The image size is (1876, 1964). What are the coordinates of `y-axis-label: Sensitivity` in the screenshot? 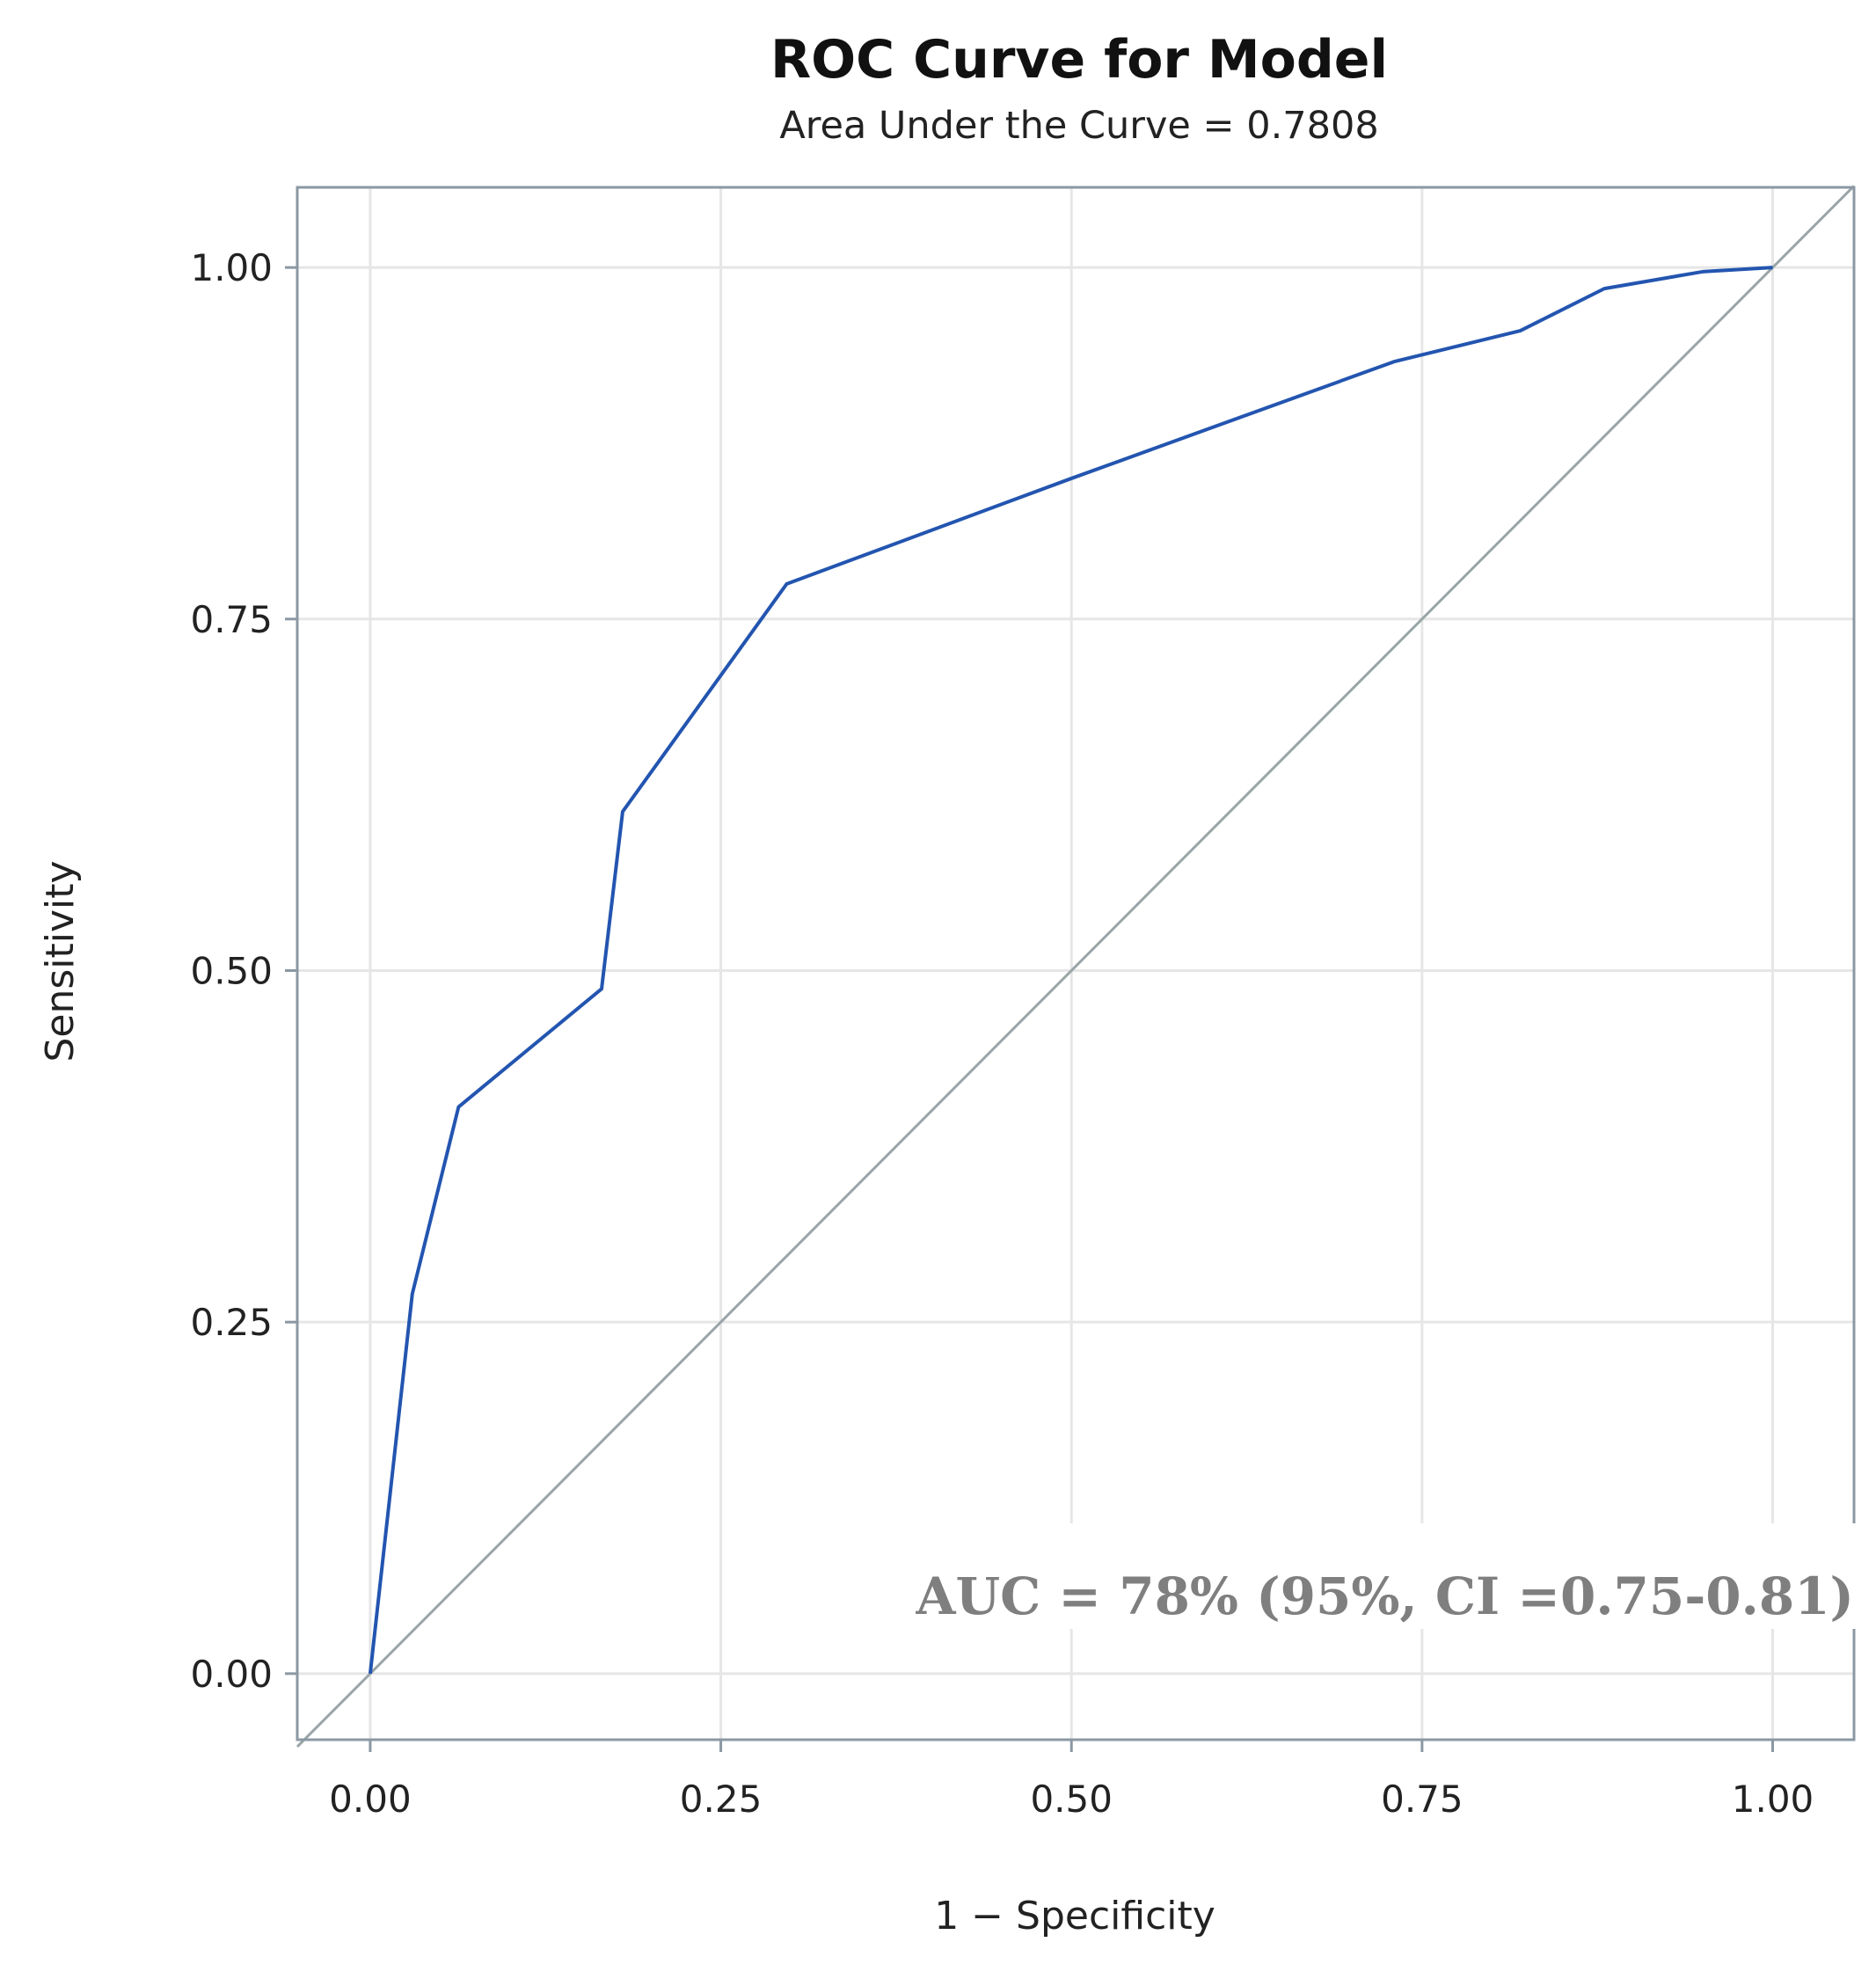 It's located at (60, 961).